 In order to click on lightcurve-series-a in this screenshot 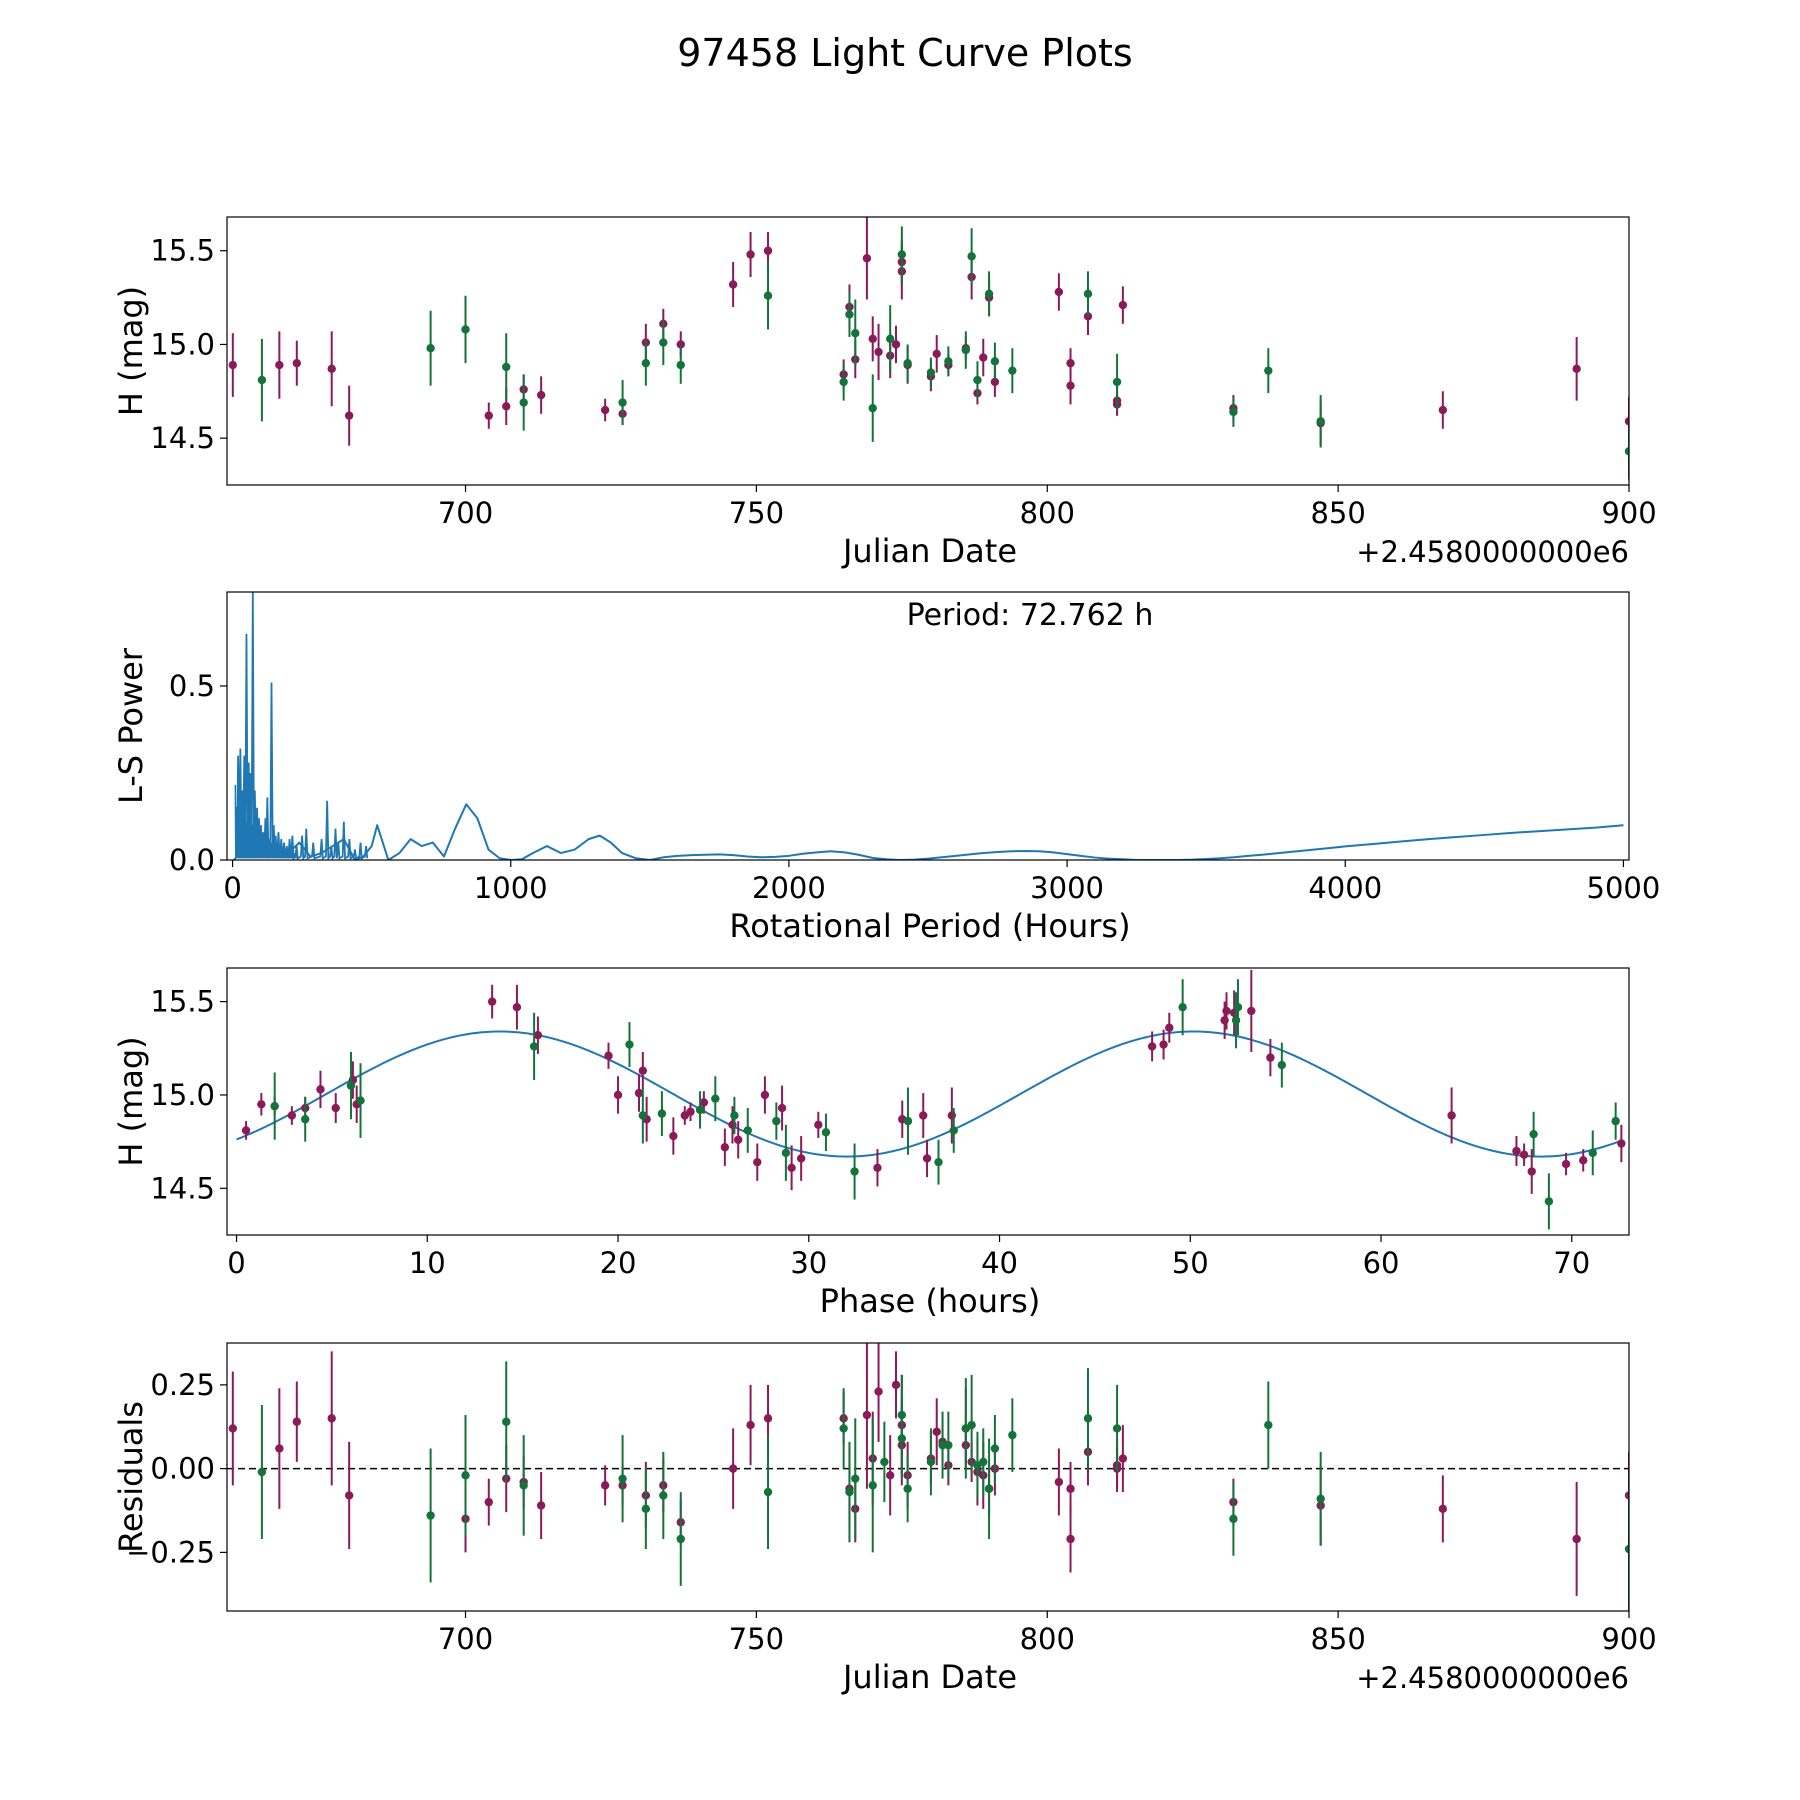, I will do `click(928, 331)`.